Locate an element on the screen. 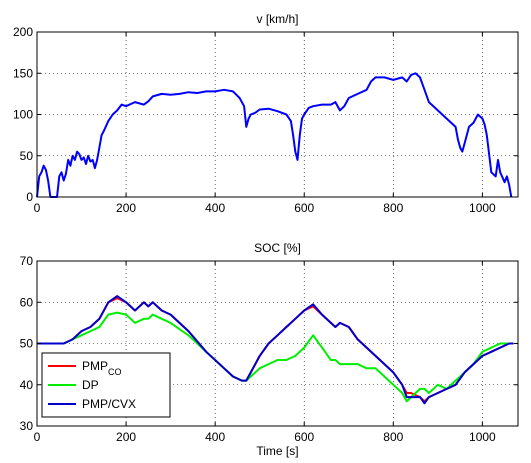 Image resolution: width=531 pixels, height=463 pixels. chart-title: SOC [%] is located at coordinates (277, 248).